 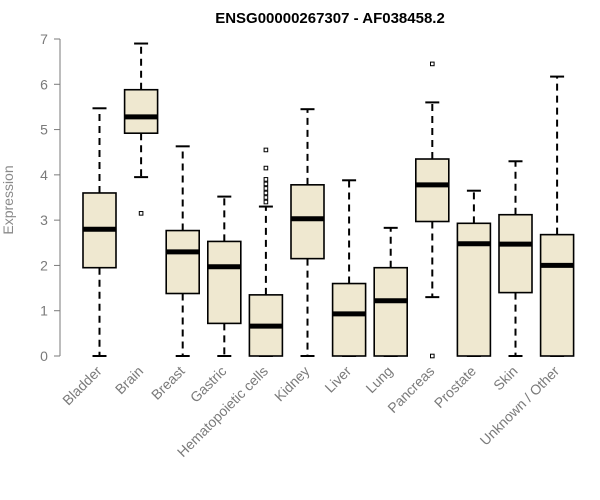 What do you see at coordinates (44, 265) in the screenshot?
I see `y-tick-label: 2` at bounding box center [44, 265].